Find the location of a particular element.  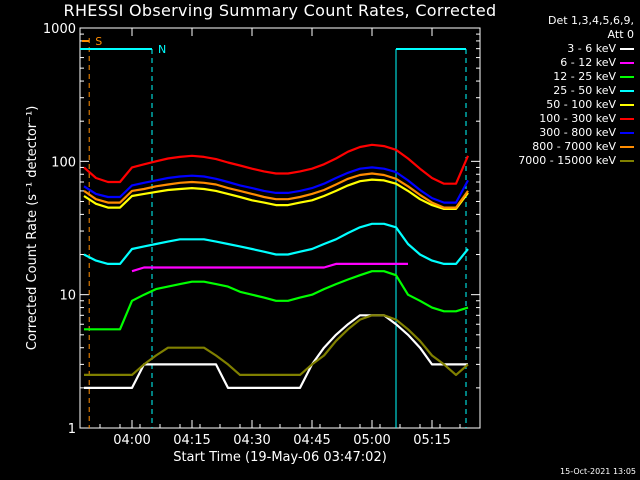

legend-item-label: 12 - 25 keV is located at coordinates (584, 76).